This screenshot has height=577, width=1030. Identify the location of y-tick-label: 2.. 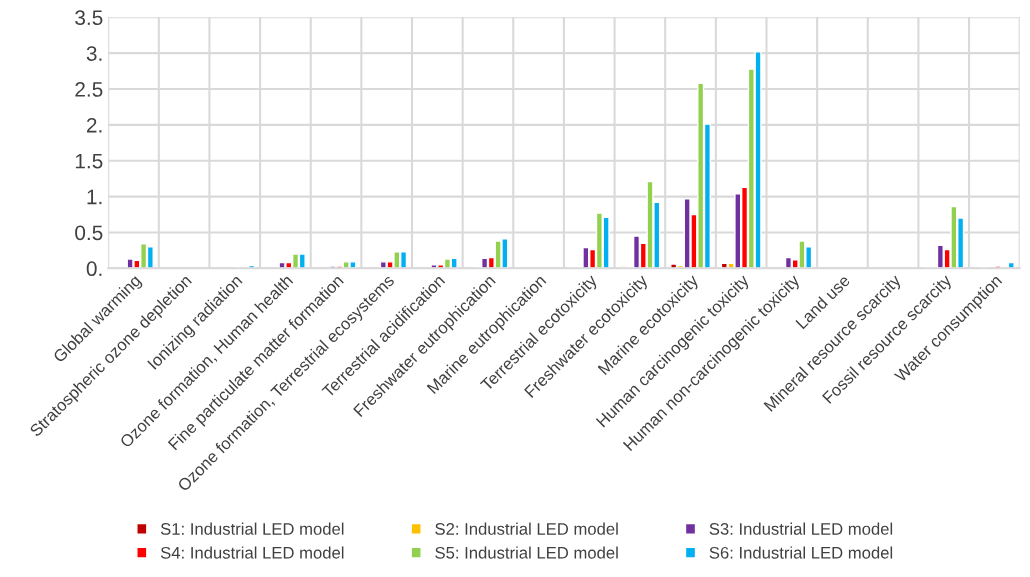
(94, 125).